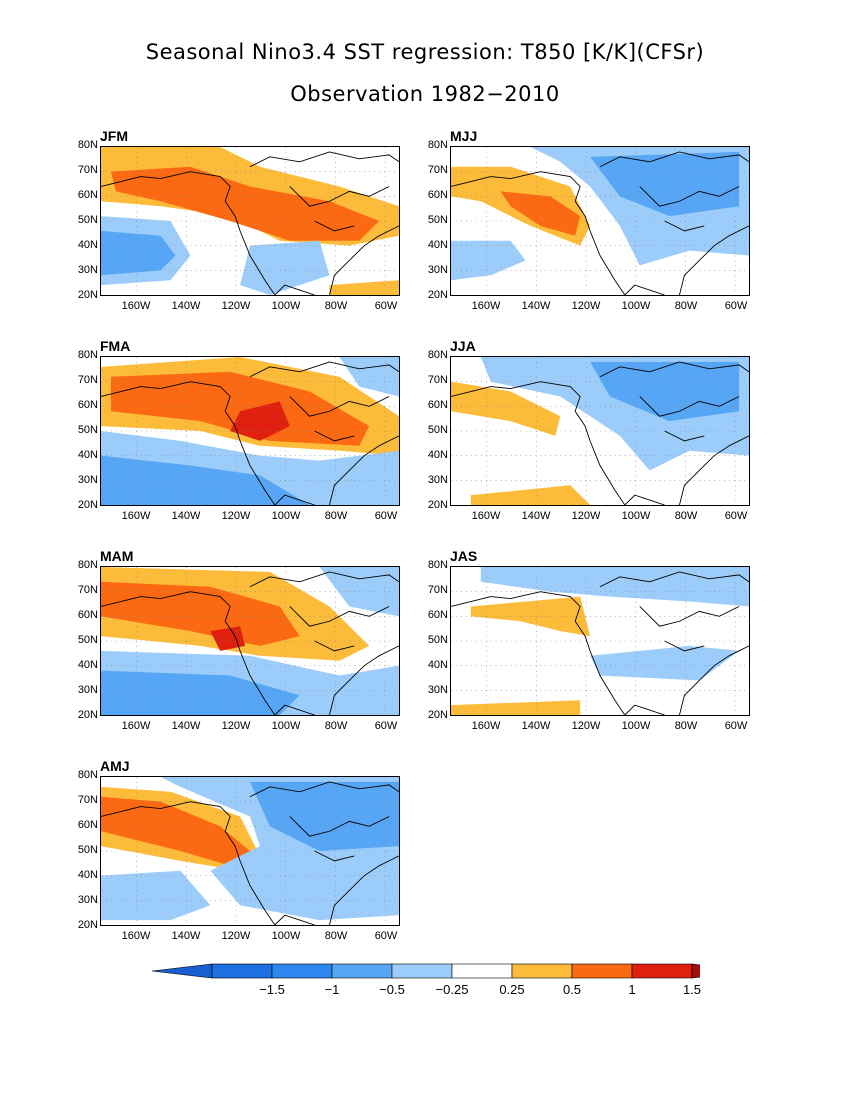 This screenshot has height=1100, width=850. I want to click on panel-label: JJA, so click(463, 346).